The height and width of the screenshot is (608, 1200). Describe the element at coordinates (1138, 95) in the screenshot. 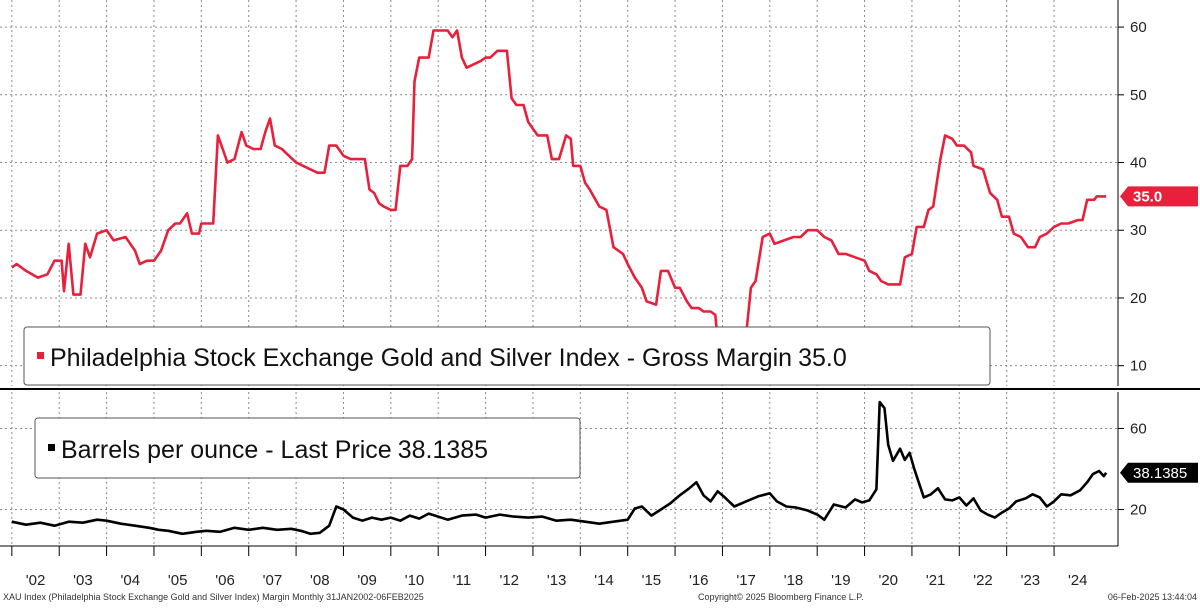

I see `top-y-tick-label: 50` at that location.